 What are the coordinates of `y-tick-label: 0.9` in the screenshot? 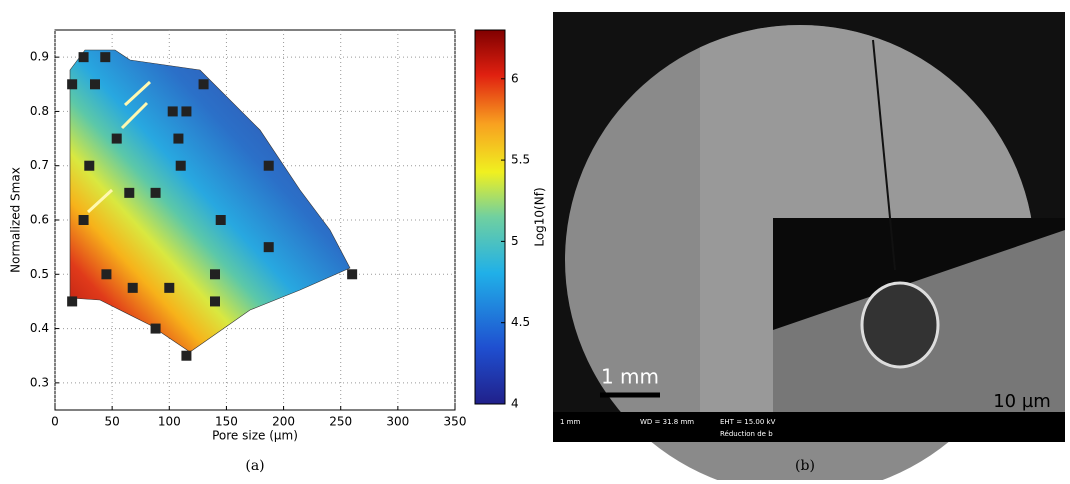 It's located at (39, 57).